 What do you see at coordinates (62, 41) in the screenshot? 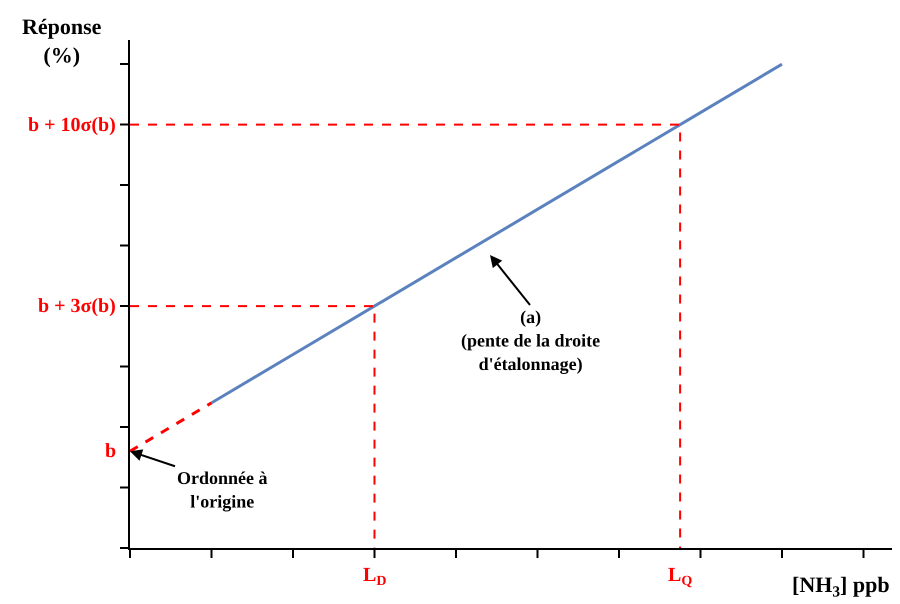
I see `y-axis-title: Réponse (%)` at bounding box center [62, 41].